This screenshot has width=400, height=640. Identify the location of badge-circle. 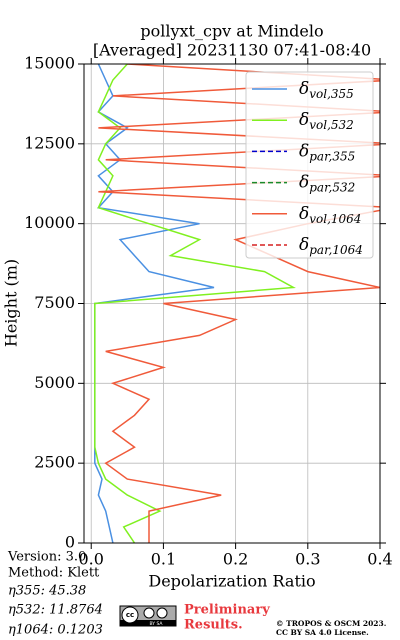
(130, 615).